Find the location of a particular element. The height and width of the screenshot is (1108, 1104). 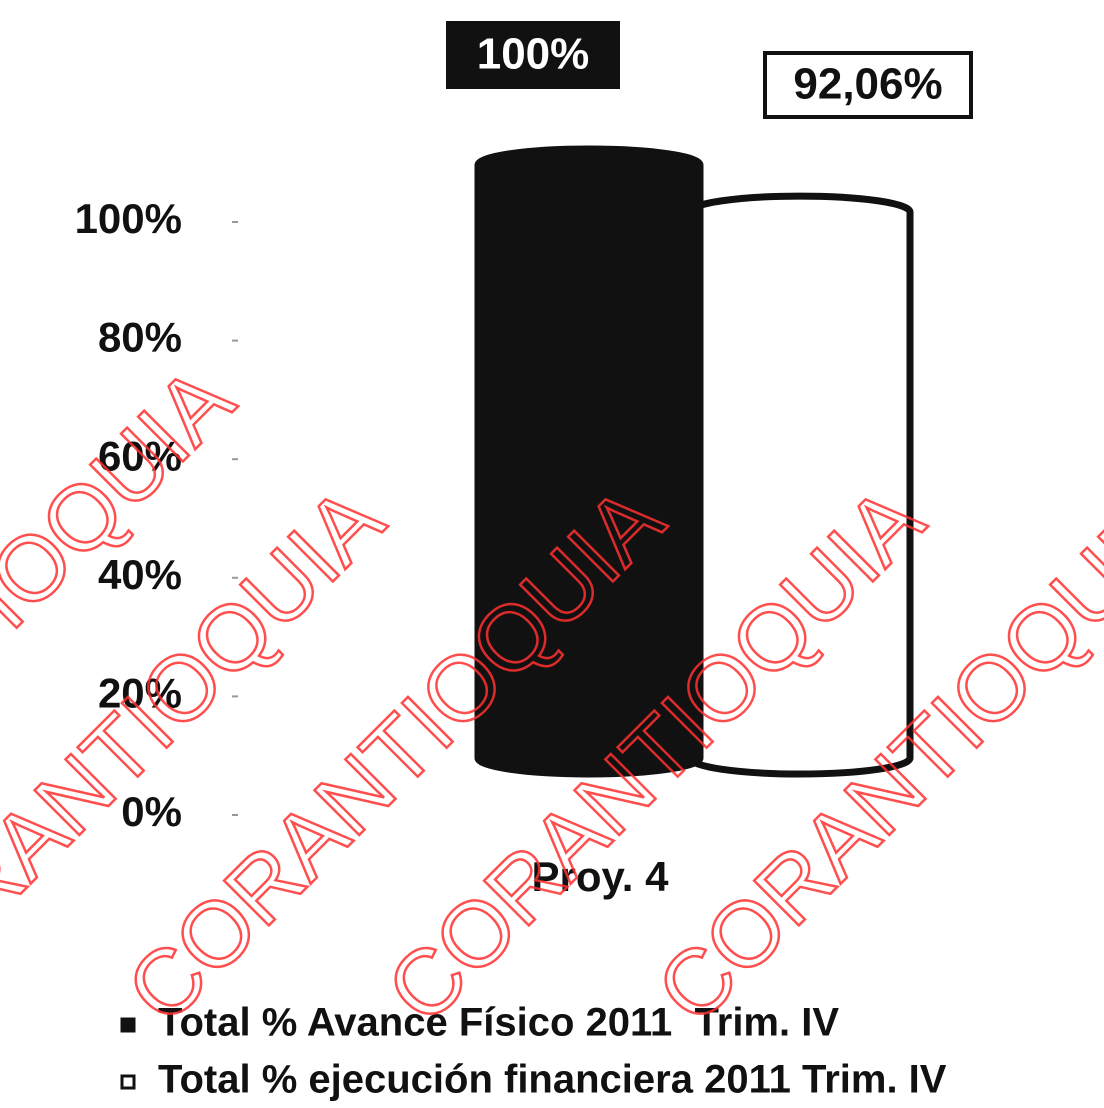

value-label: 92,06% is located at coordinates (867, 84).